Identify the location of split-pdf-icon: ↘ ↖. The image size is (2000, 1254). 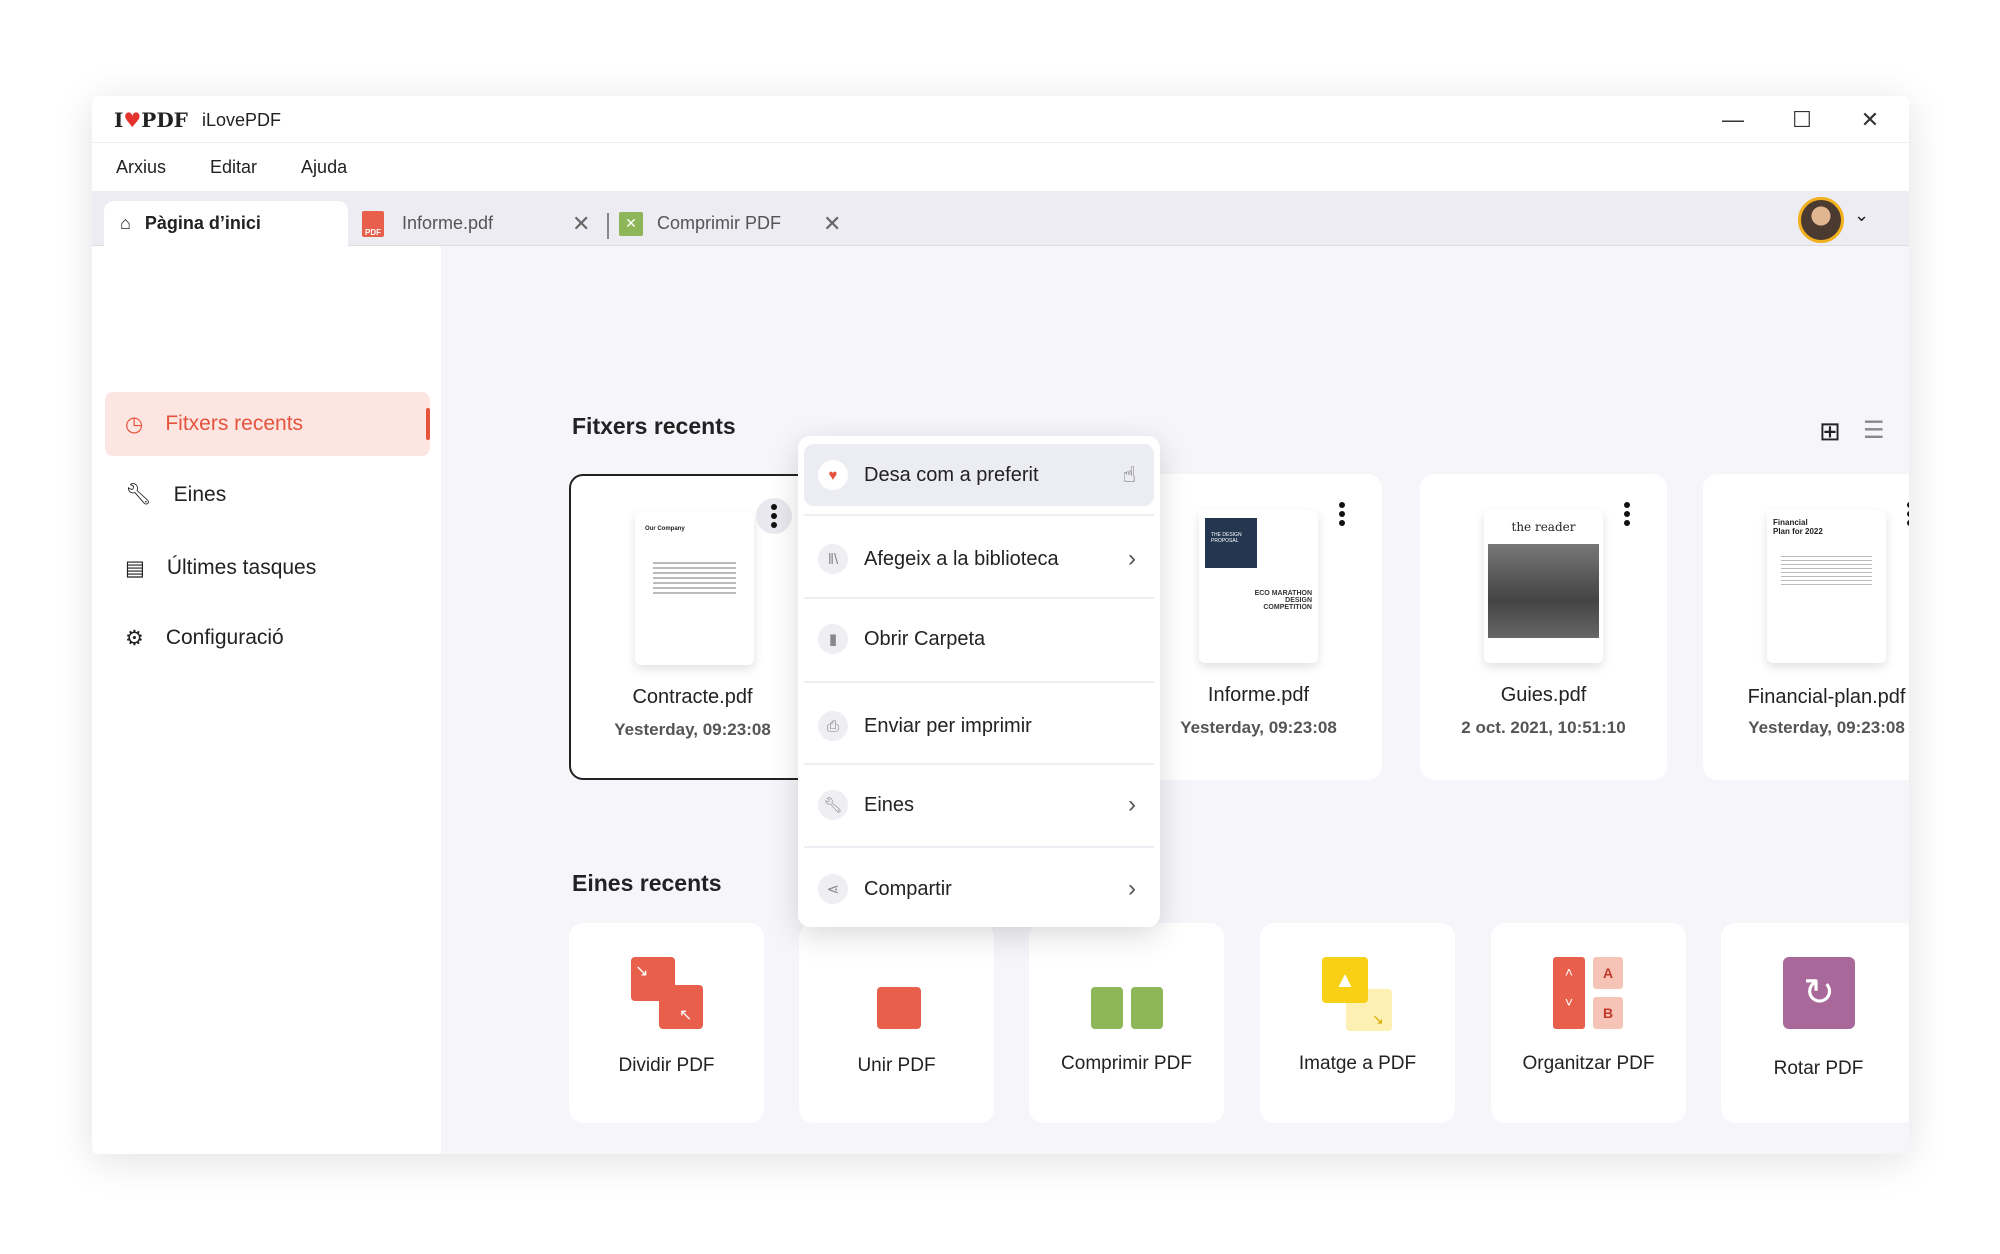
(667, 993).